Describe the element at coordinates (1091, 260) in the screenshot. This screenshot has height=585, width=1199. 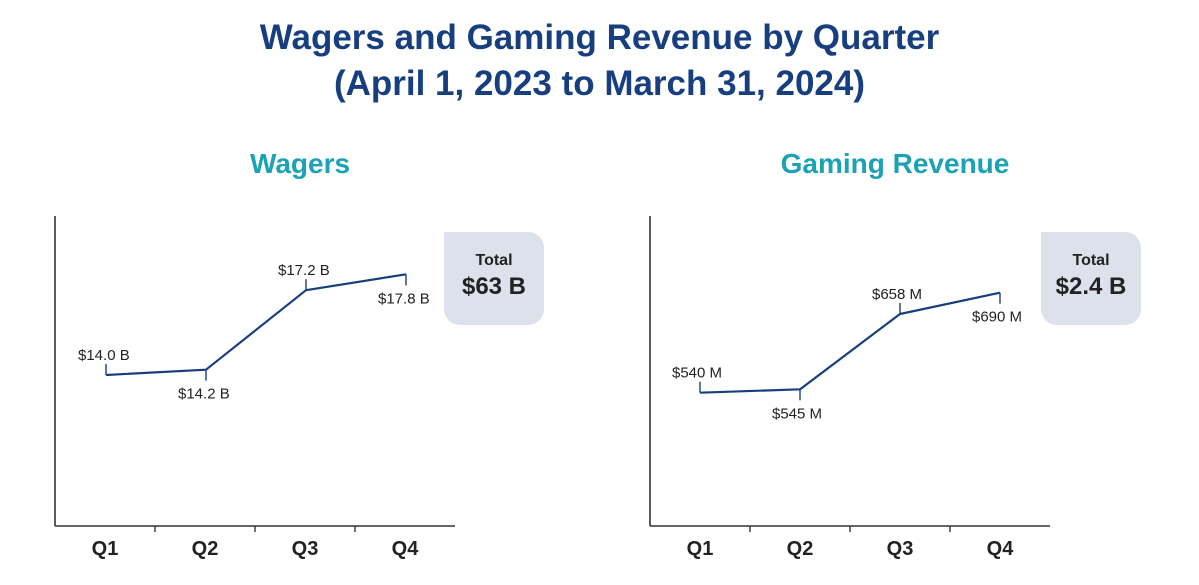
I see `revenue-total-label: Total` at that location.